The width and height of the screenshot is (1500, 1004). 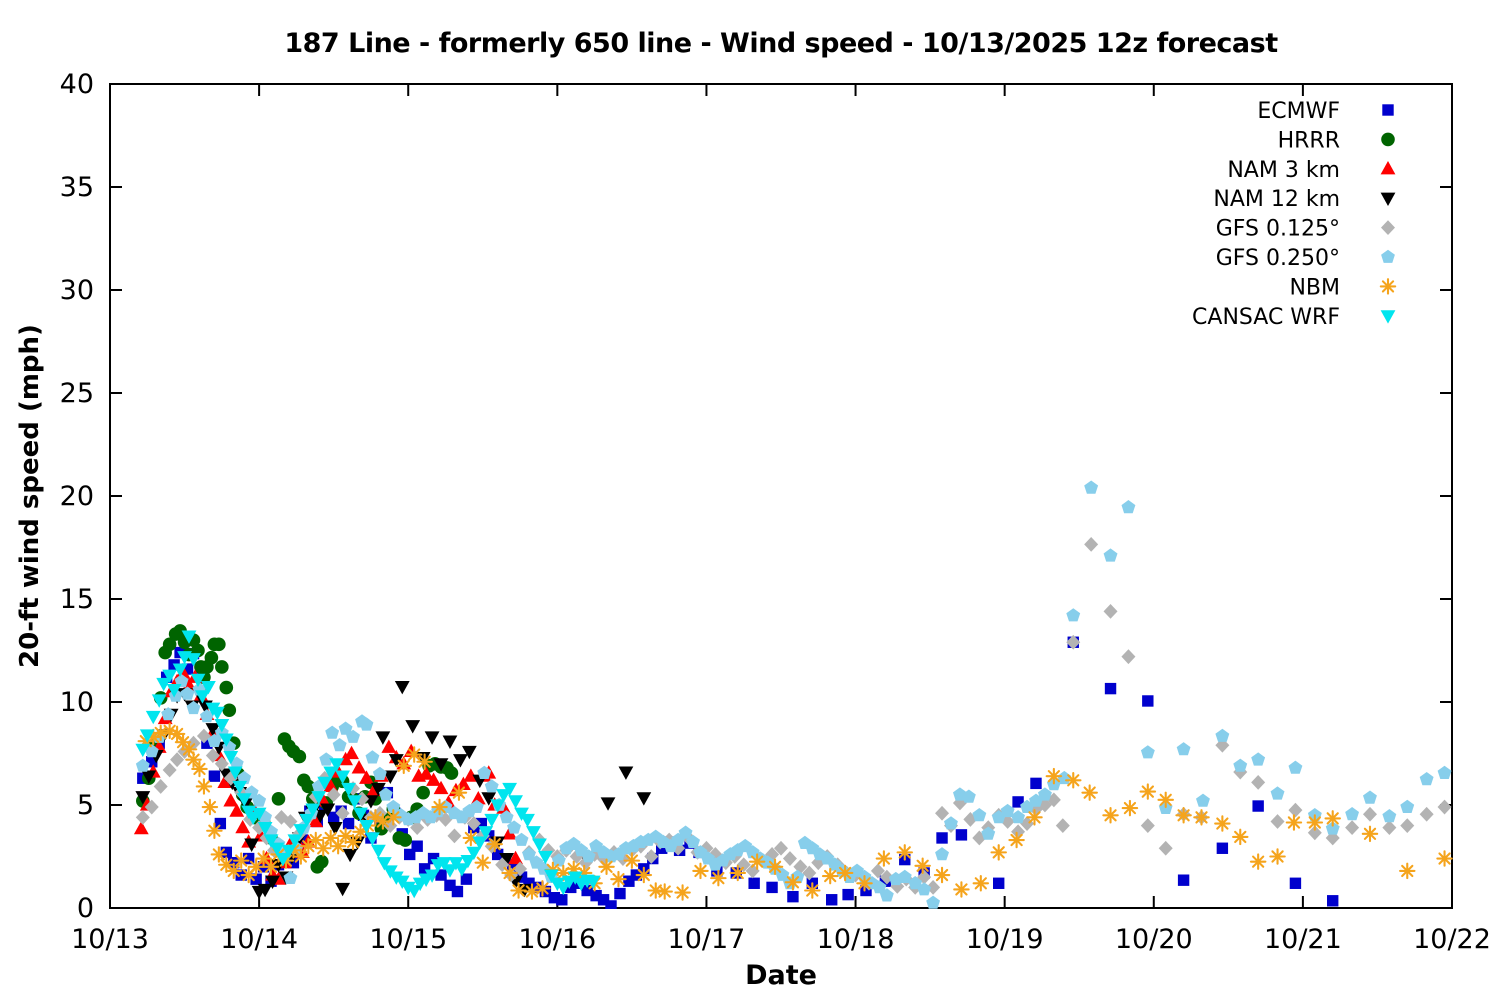 I want to click on legend-label: GFS 0.250°, so click(x=1278, y=258).